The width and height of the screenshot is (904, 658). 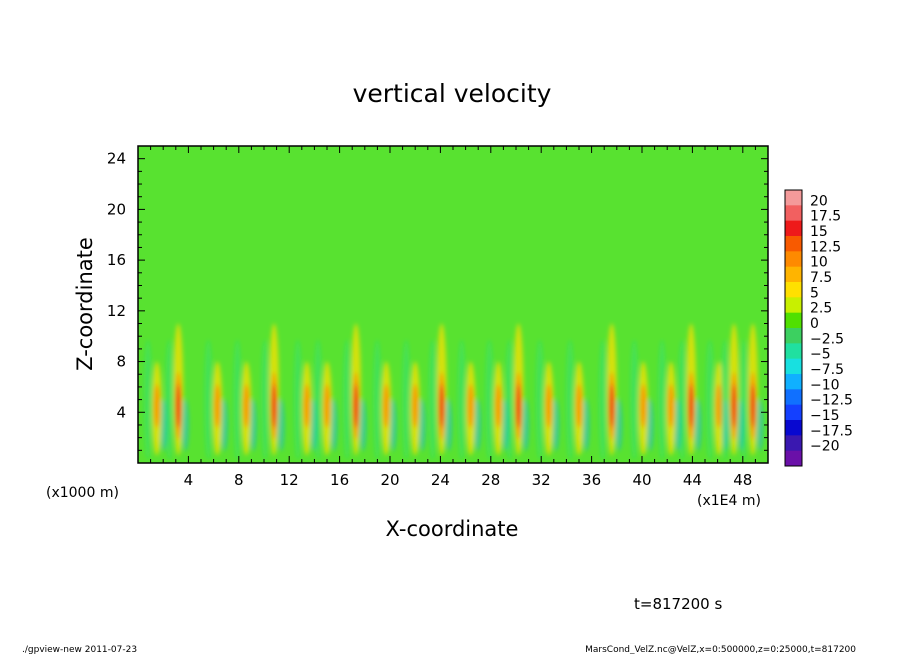 I want to click on colorbar-label: 5, so click(x=814, y=293).